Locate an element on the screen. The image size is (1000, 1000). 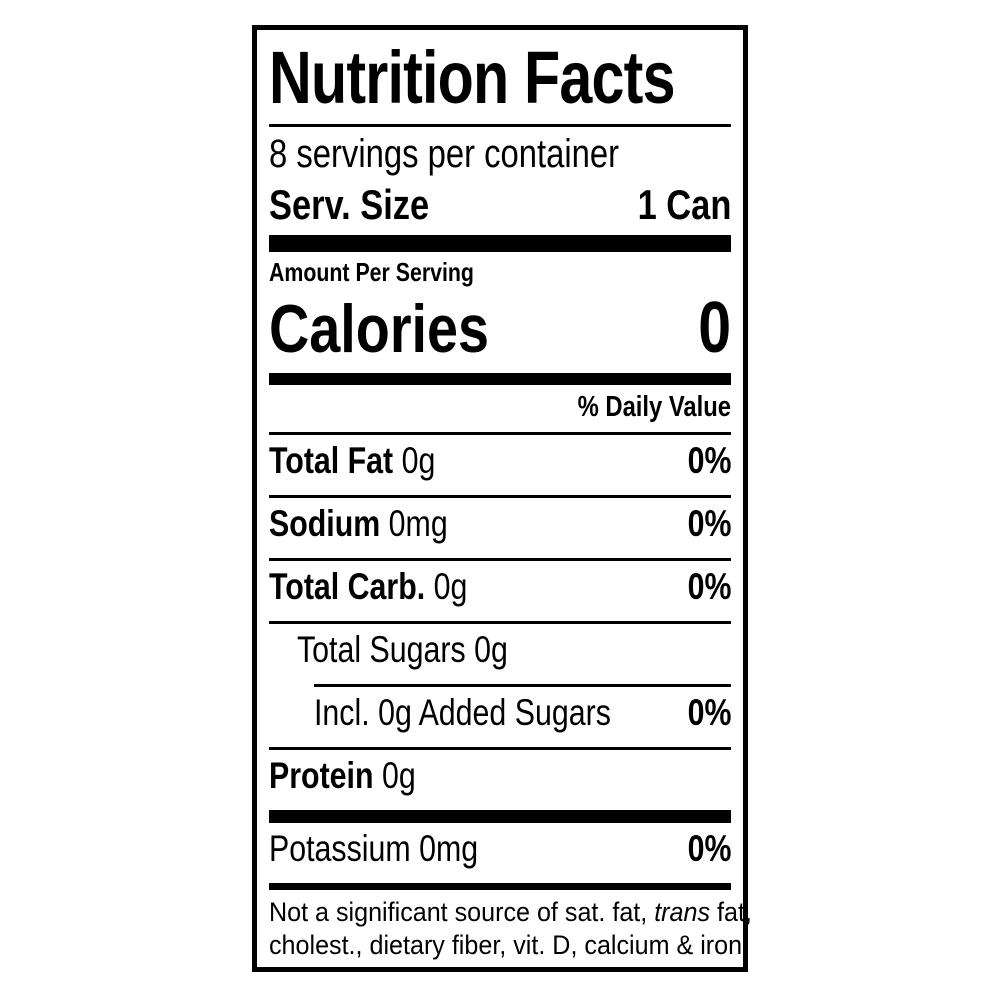
serving-size-label: Serv. Size is located at coordinates (349, 204).